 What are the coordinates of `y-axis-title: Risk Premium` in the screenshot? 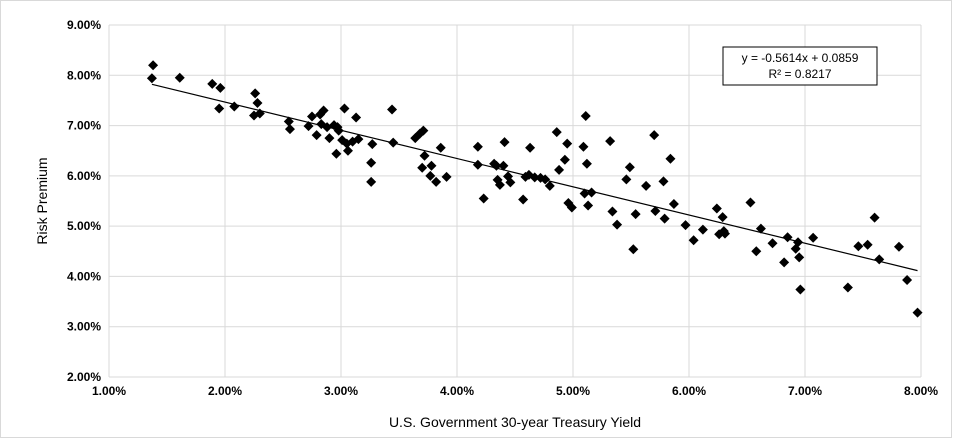 It's located at (42, 200).